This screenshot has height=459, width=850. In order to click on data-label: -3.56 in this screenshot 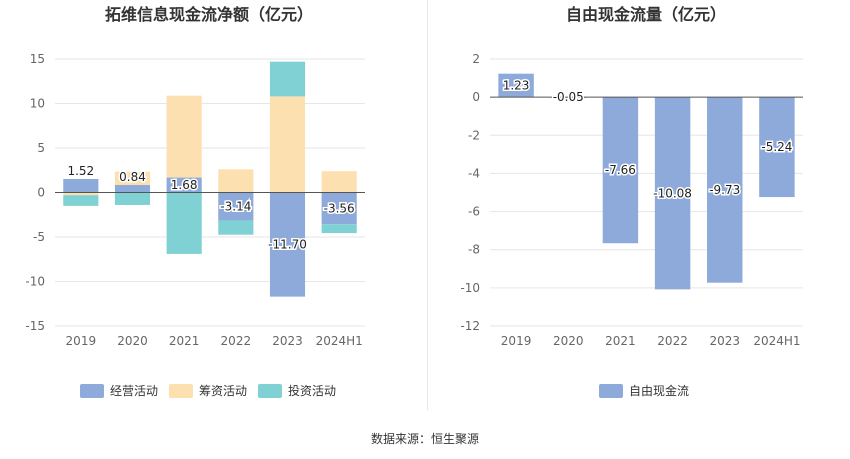, I will do `click(339, 208)`.